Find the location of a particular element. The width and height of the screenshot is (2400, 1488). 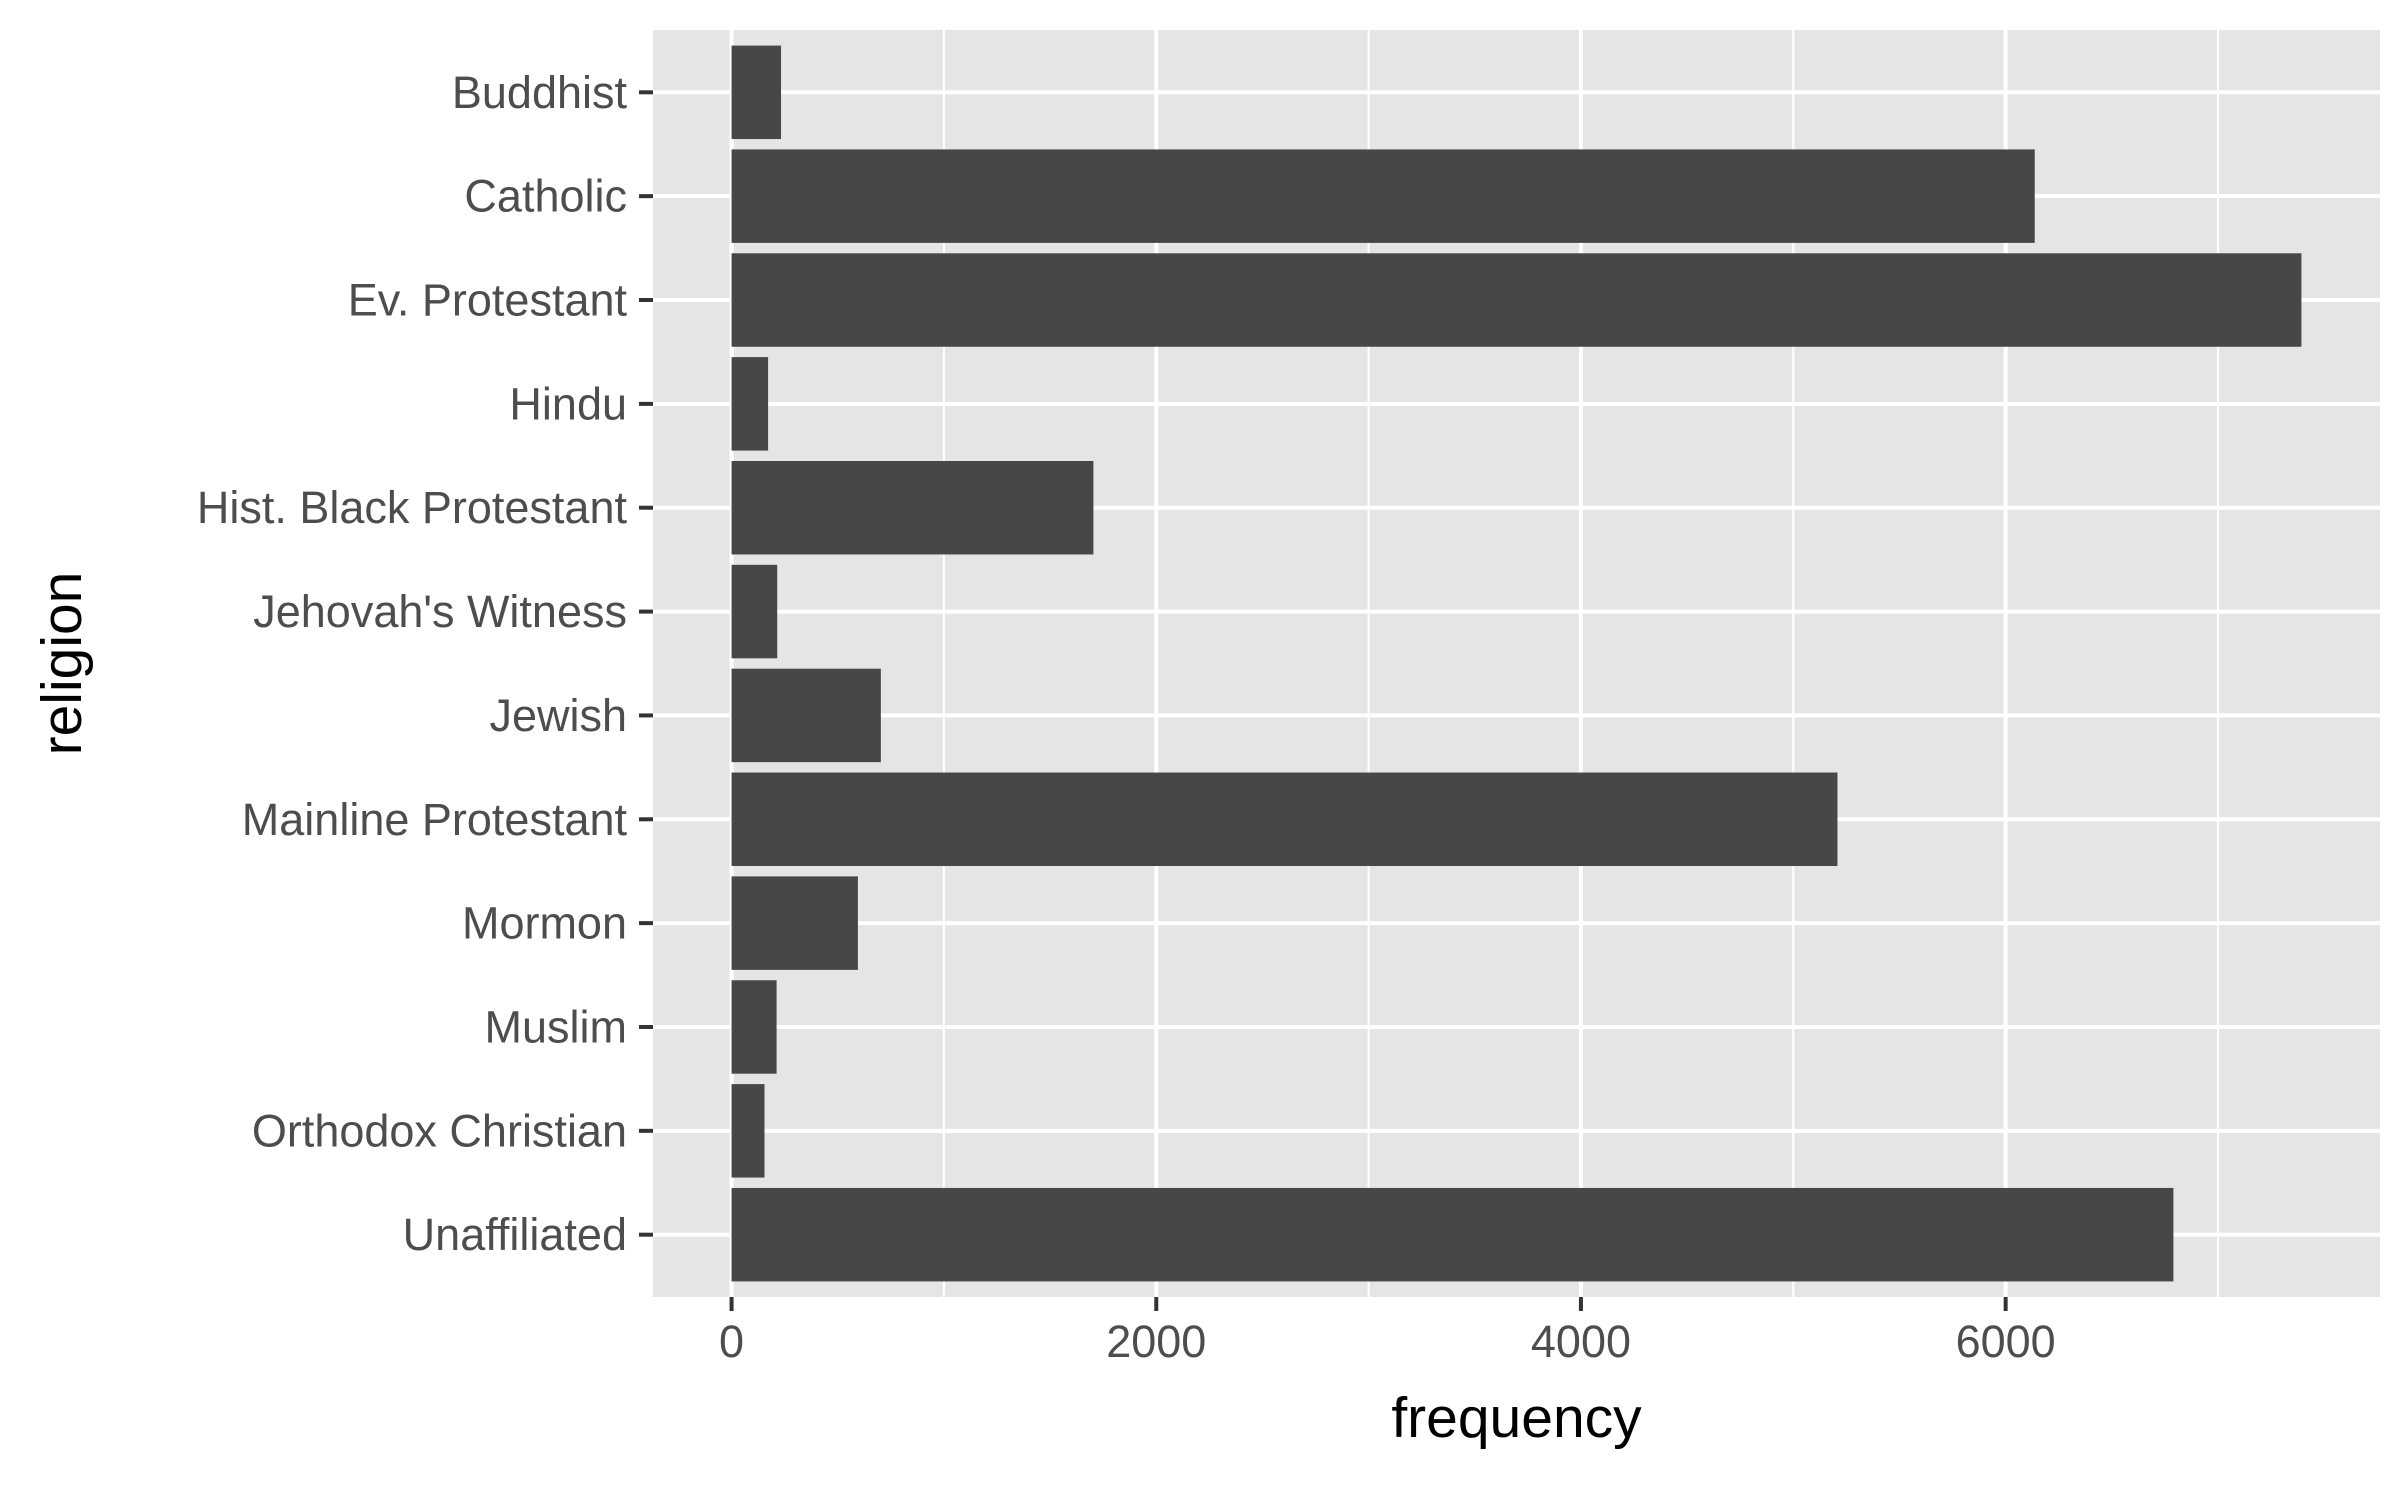

x-tick-label: 6000 is located at coordinates (2006, 1341).